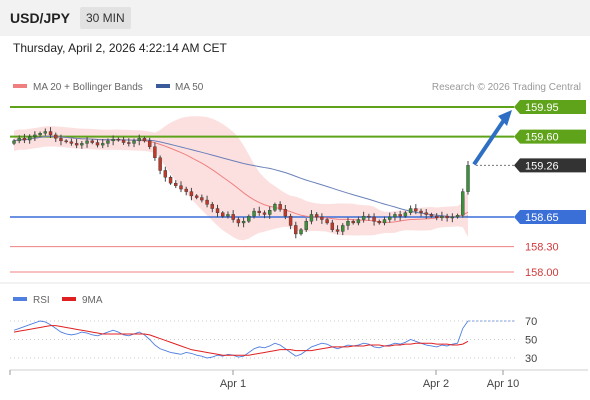 This screenshot has height=400, width=590. I want to click on x-tick-label-apr-1: Apr 1, so click(233, 384).